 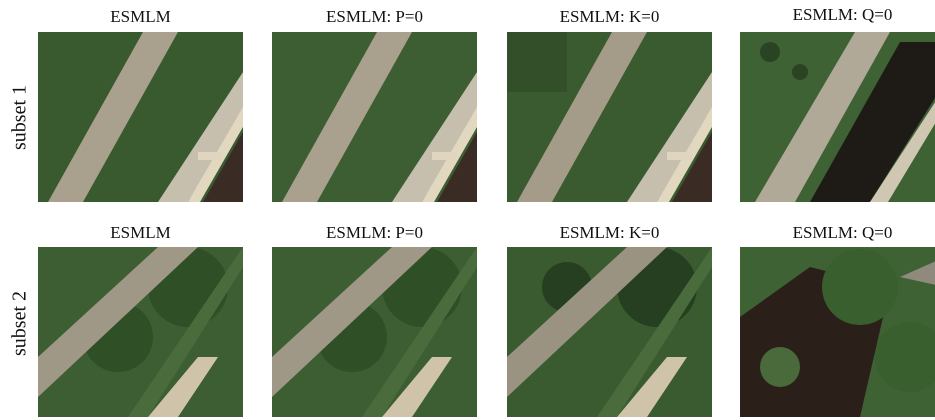 I want to click on image-panel-r2c1, so click(x=140, y=332).